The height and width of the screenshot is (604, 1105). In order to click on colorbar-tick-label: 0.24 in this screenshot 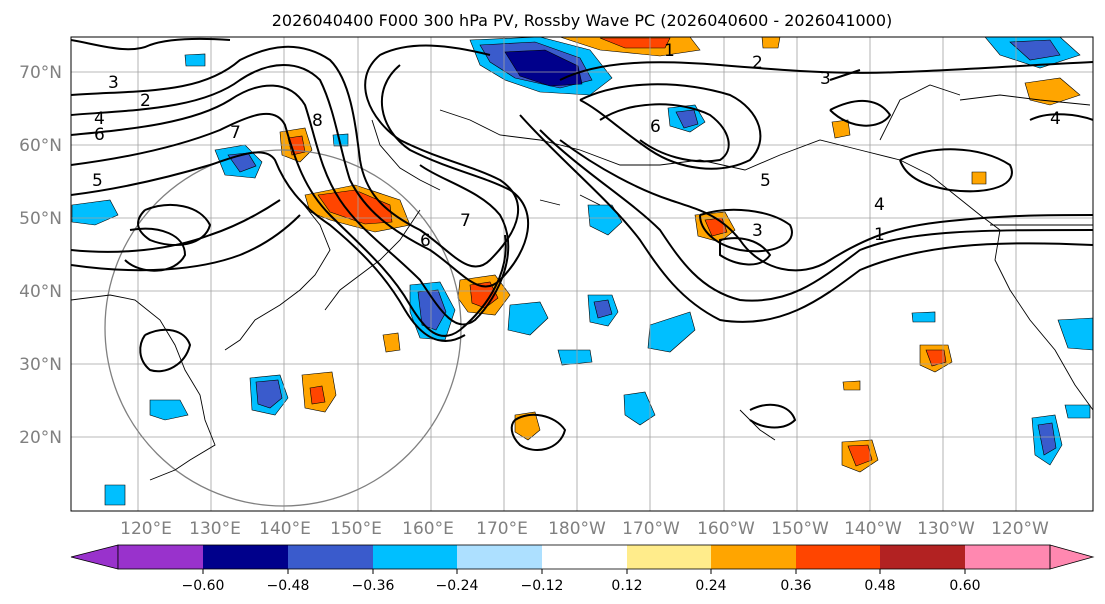, I will do `click(710, 586)`.